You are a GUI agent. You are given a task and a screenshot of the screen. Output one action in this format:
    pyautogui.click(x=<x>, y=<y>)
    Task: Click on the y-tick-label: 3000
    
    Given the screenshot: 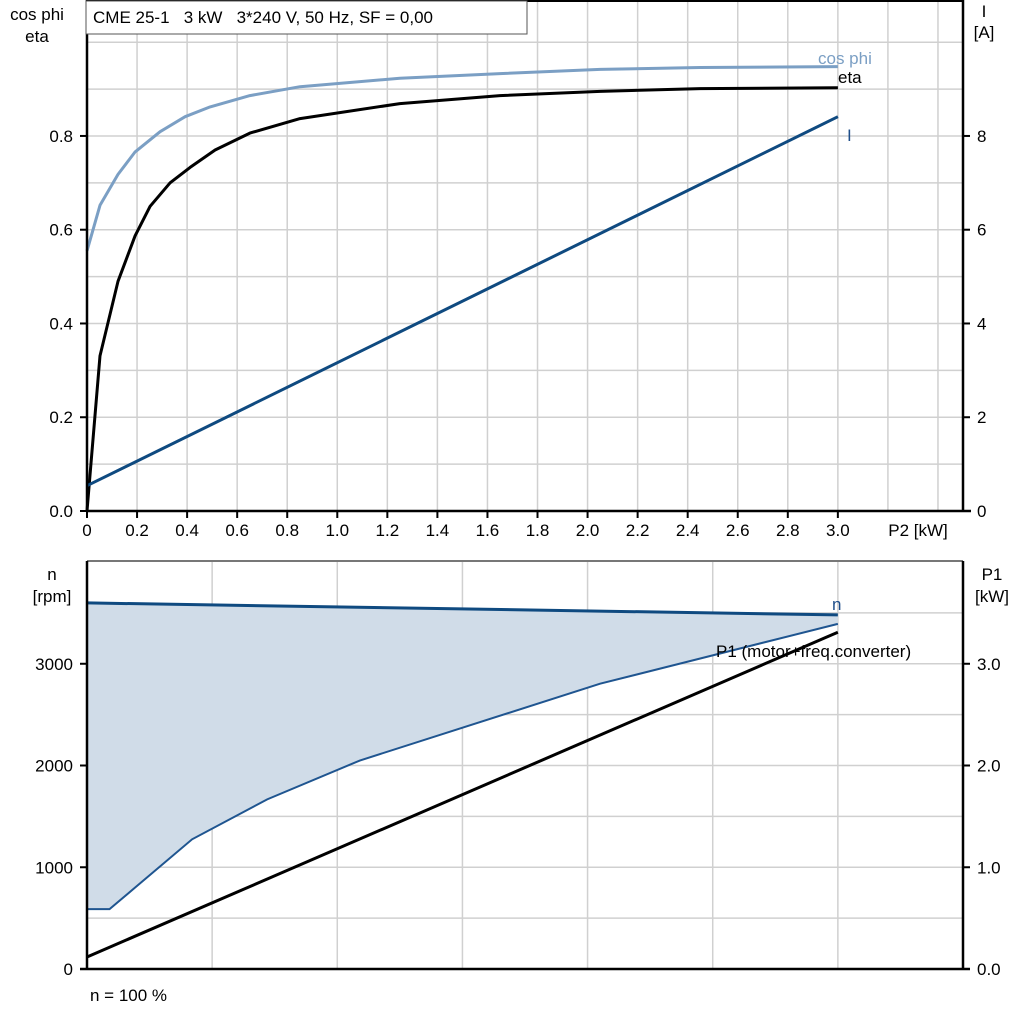 What is the action you would take?
    pyautogui.click(x=54, y=664)
    